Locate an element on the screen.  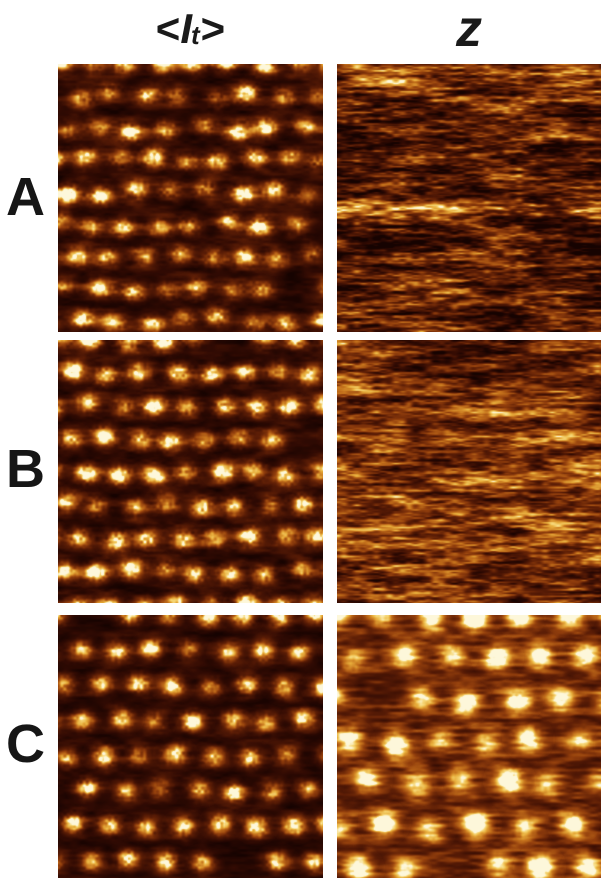
stm-image-b-height is located at coordinates (469, 471).